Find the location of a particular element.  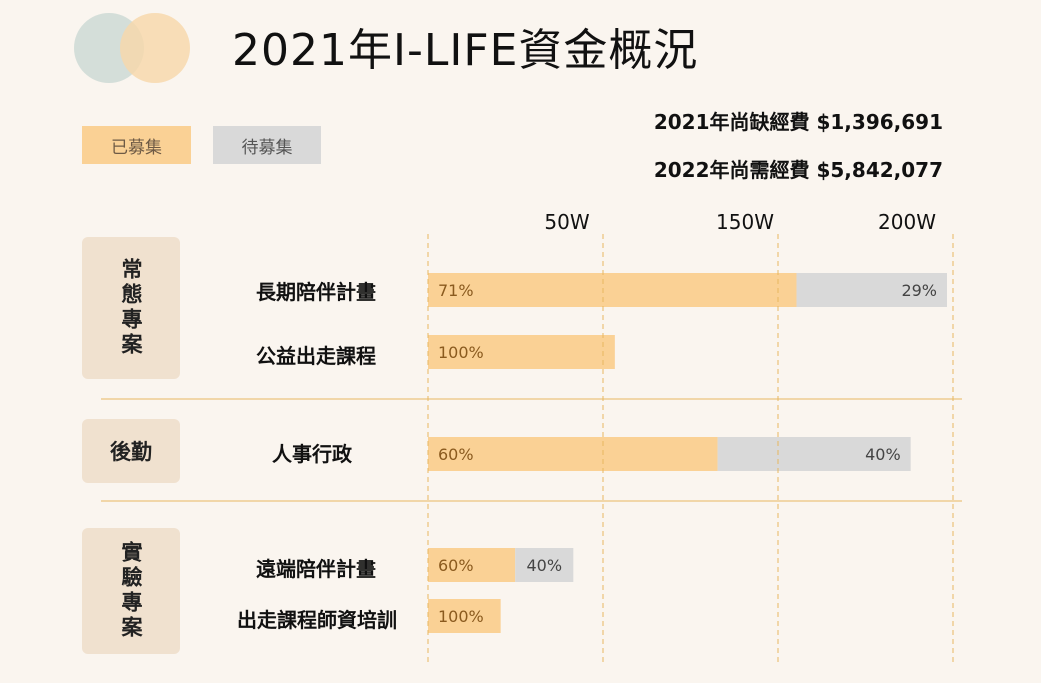

page-title: 2021年I-LIFE資金概況 is located at coordinates (465, 50).